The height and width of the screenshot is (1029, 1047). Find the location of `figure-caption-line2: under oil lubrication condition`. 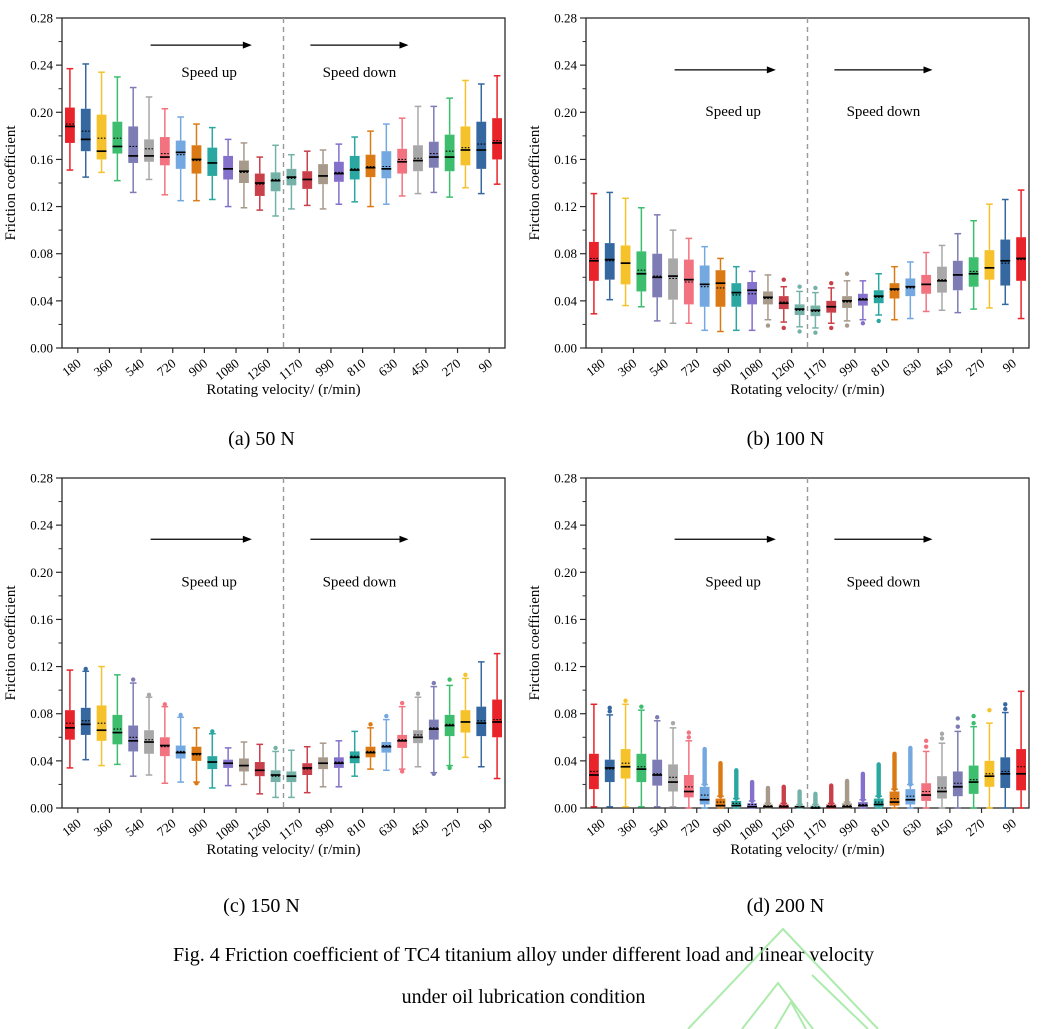

figure-caption-line2: under oil lubrication condition is located at coordinates (523, 997).